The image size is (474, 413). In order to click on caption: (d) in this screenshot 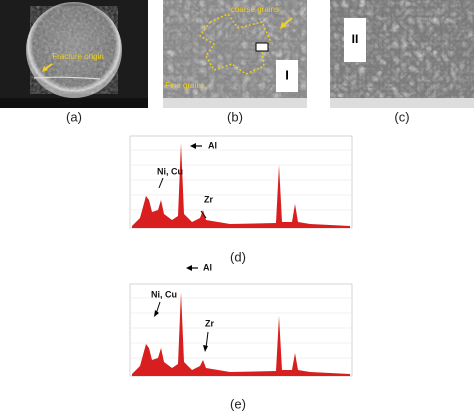, I will do `click(238, 256)`.